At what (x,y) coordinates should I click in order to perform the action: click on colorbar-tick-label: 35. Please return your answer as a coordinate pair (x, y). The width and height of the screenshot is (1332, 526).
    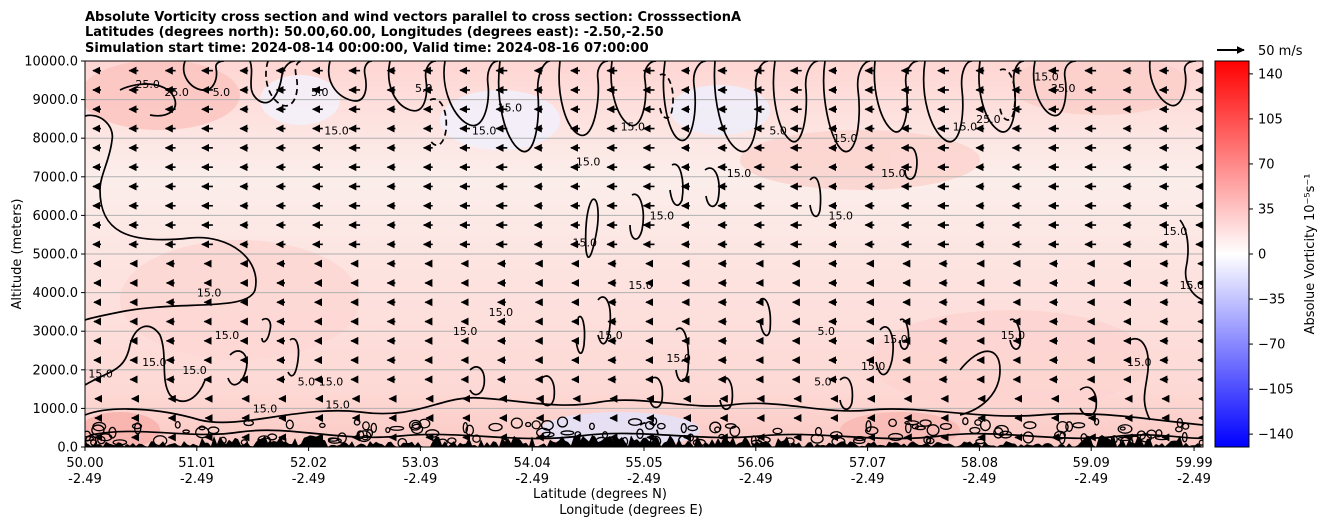
    Looking at the image, I should click on (1266, 209).